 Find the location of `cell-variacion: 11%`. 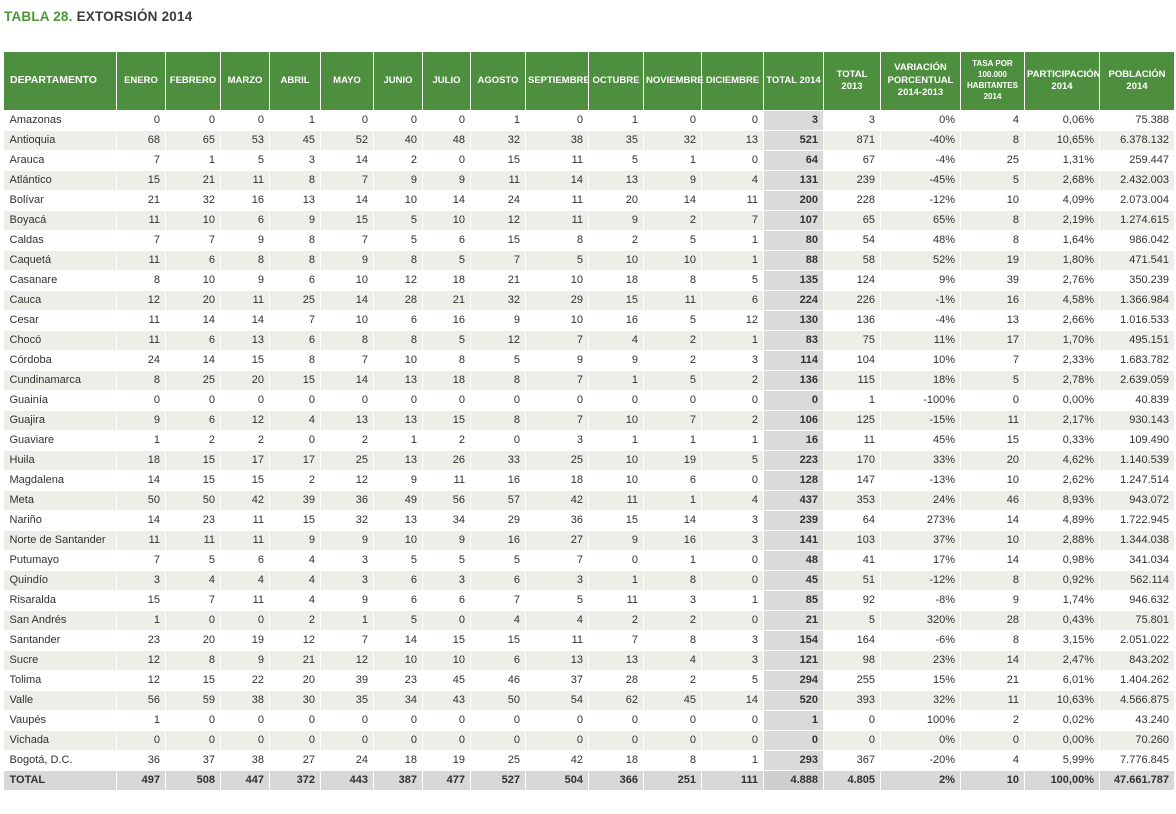

cell-variacion: 11% is located at coordinates (920, 340).